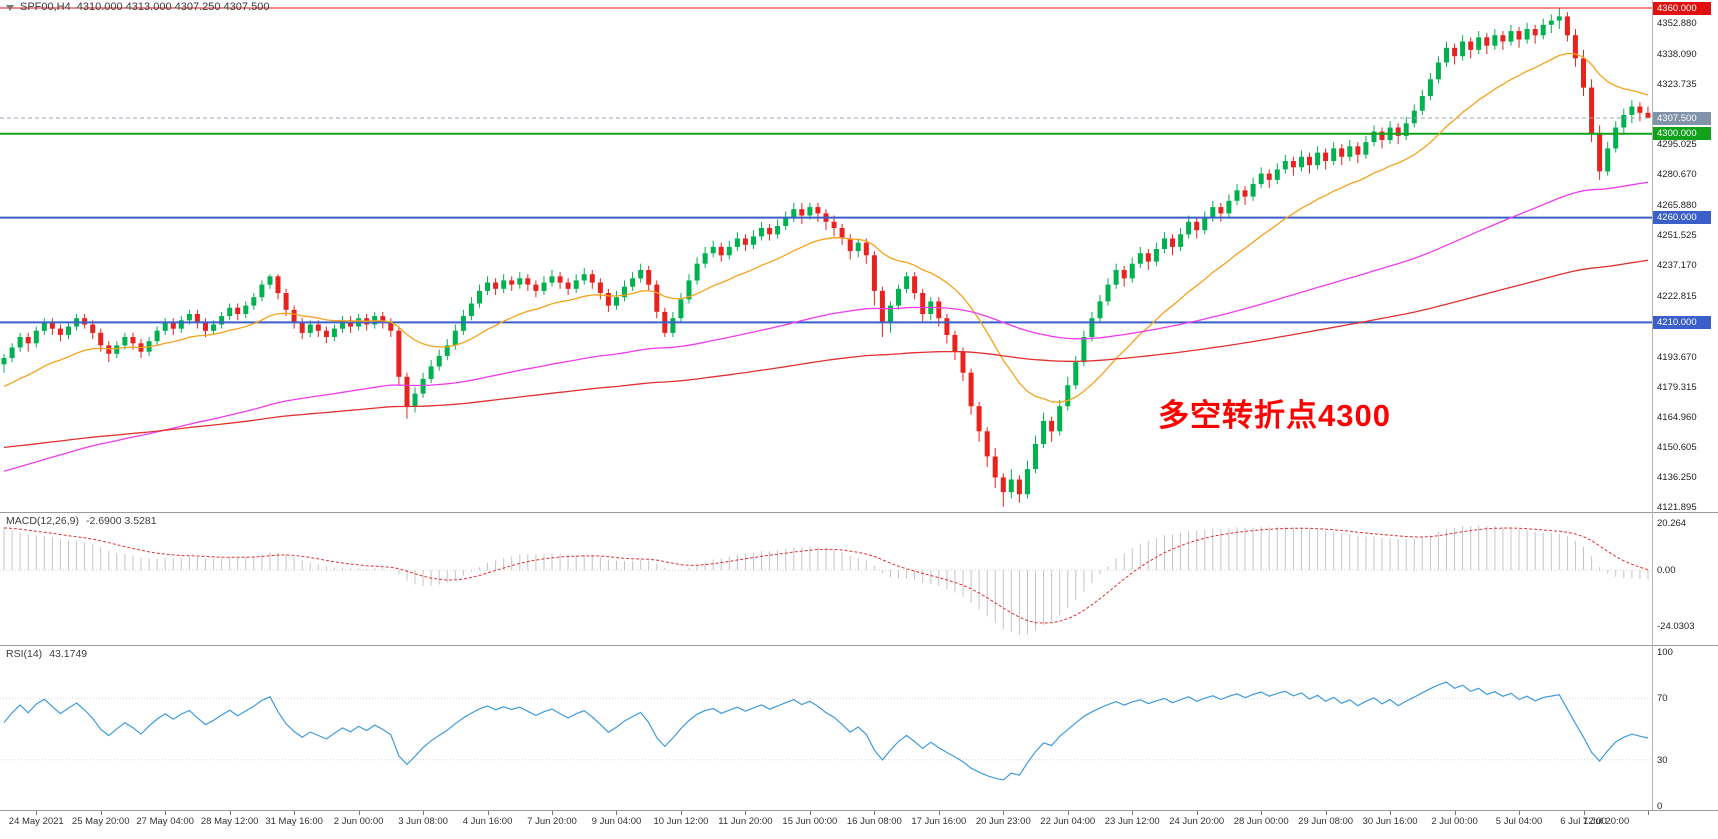 This screenshot has width=1718, height=839. I want to click on price-axis-tick: 4164.960, so click(1677, 417).